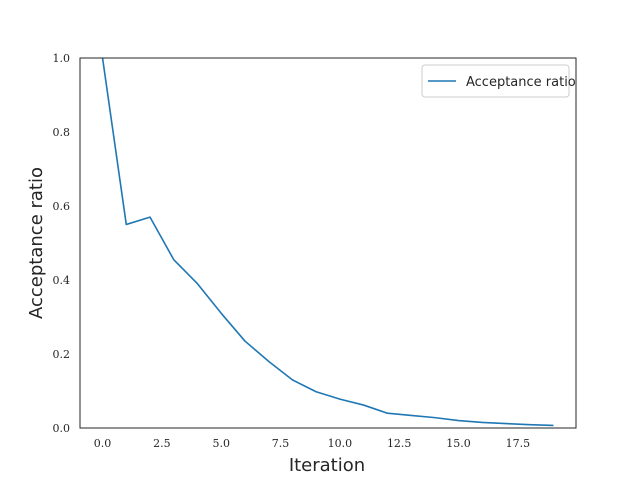  Describe the element at coordinates (340, 443) in the screenshot. I see `x-tick-label: 10.0` at that location.